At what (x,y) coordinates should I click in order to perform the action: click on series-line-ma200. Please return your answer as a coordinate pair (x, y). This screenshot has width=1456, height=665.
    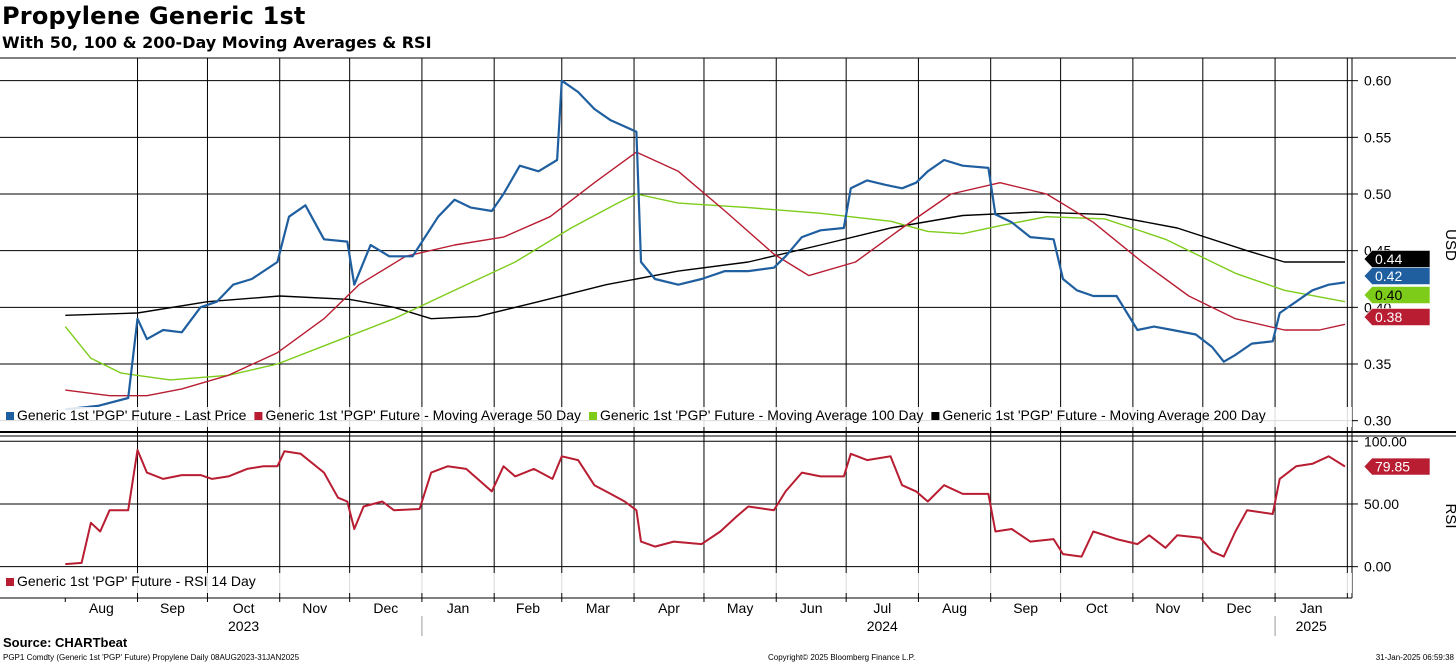
    Looking at the image, I should click on (705, 265).